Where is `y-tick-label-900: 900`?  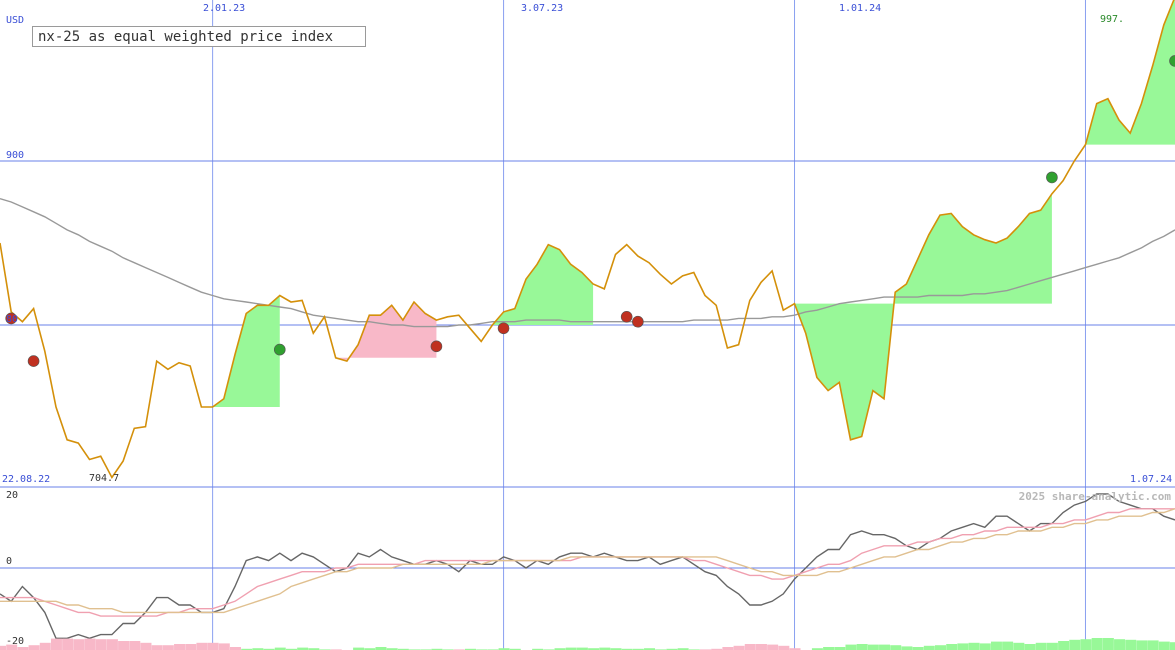
y-tick-label-900: 900 is located at coordinates (15, 155).